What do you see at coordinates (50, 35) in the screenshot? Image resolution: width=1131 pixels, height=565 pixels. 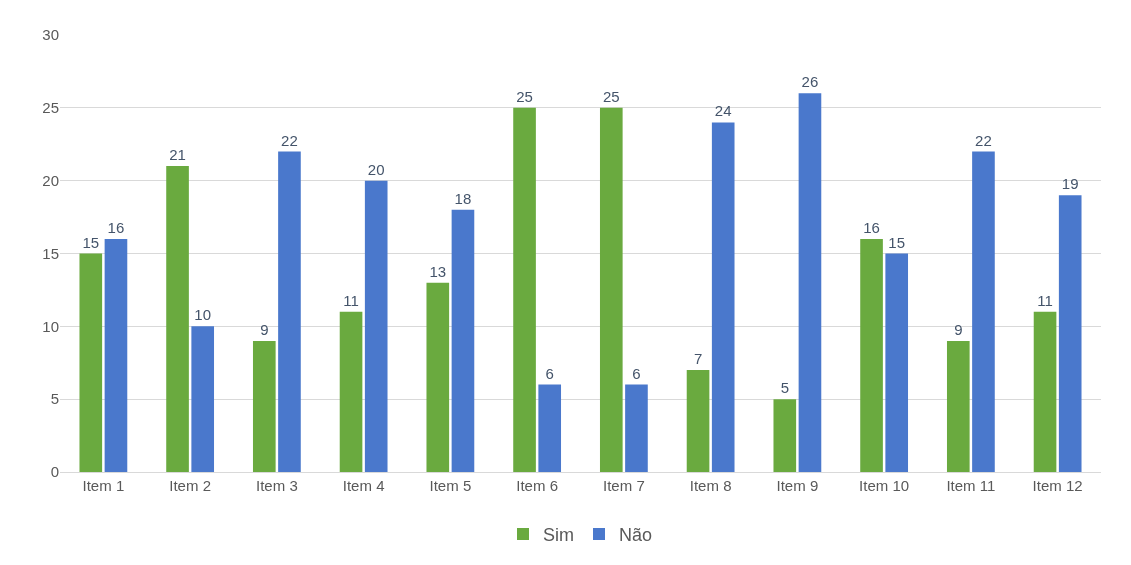 I see `y-tick-label: 30` at bounding box center [50, 35].